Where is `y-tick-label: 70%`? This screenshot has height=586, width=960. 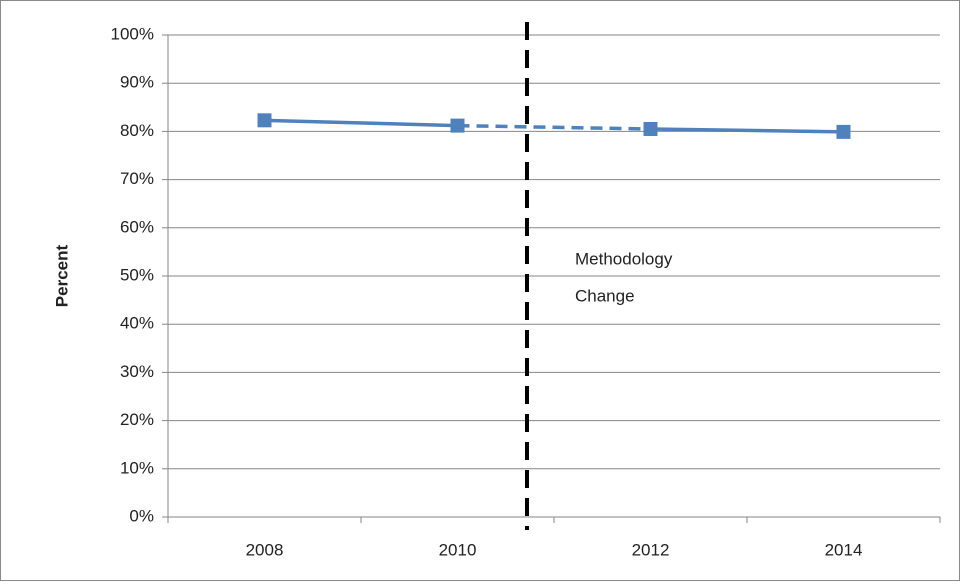 y-tick-label: 70% is located at coordinates (137, 178).